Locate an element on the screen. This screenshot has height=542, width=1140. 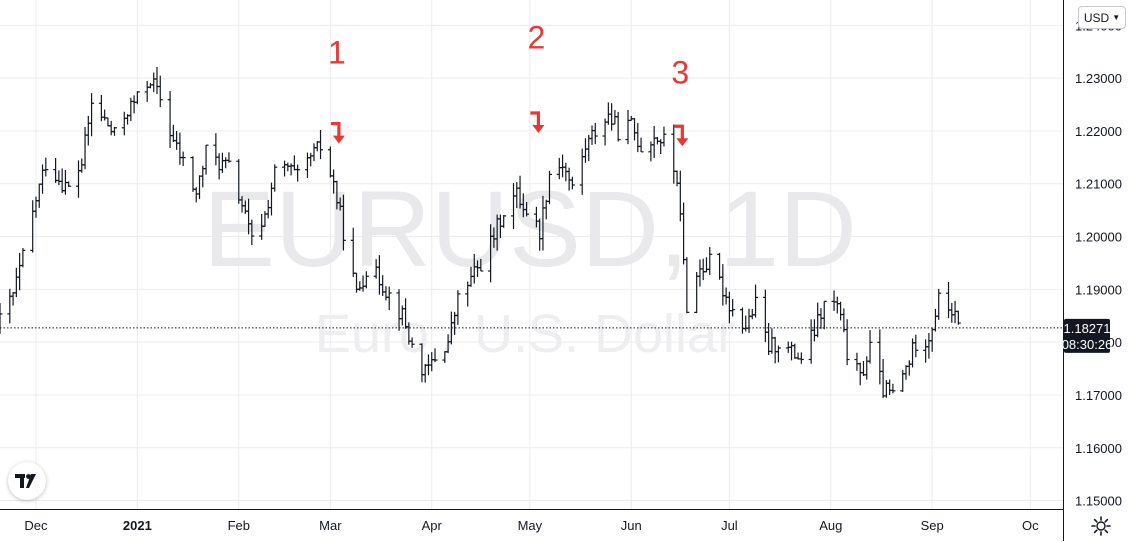
y-tick-label: 1.21000 is located at coordinates (1098, 184).